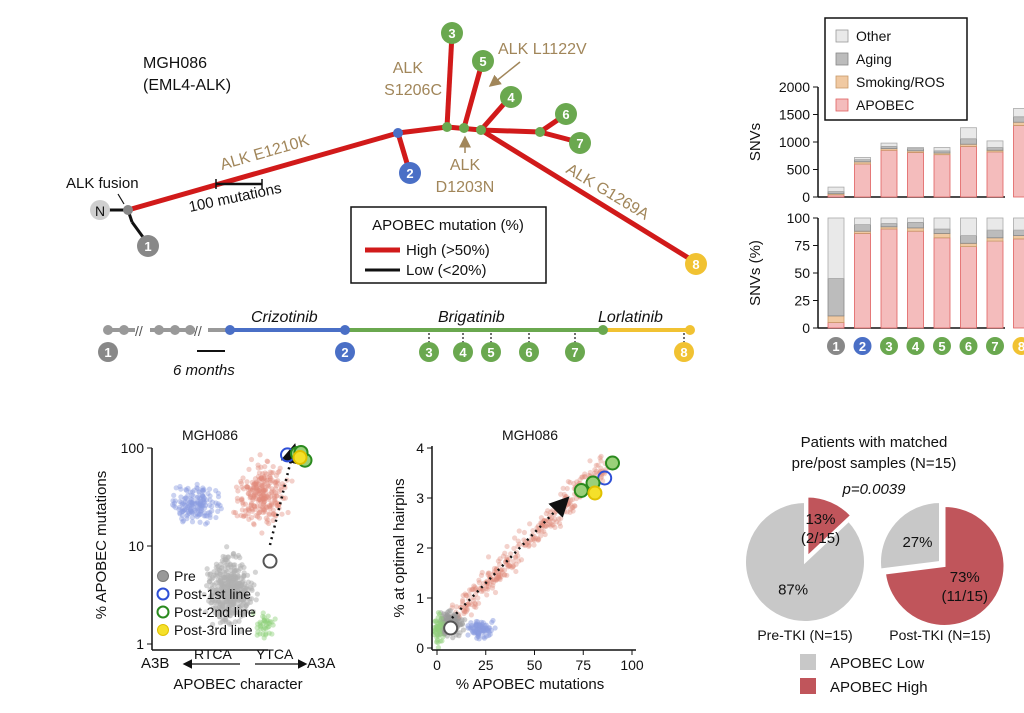 Image resolution: width=1024 pixels, height=713 pixels. I want to click on scatter2-ticks: 0 25 50 75 100 0 1 2 3 4, so click(530, 556).